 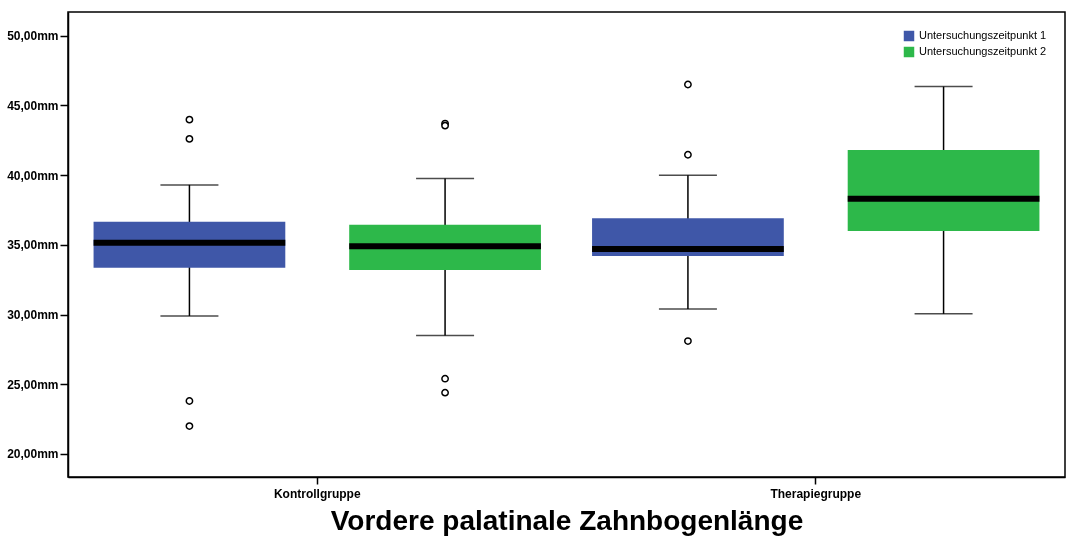 What do you see at coordinates (983, 51) in the screenshot?
I see `legend-label: Untersuchungszeitpunkt 2` at bounding box center [983, 51].